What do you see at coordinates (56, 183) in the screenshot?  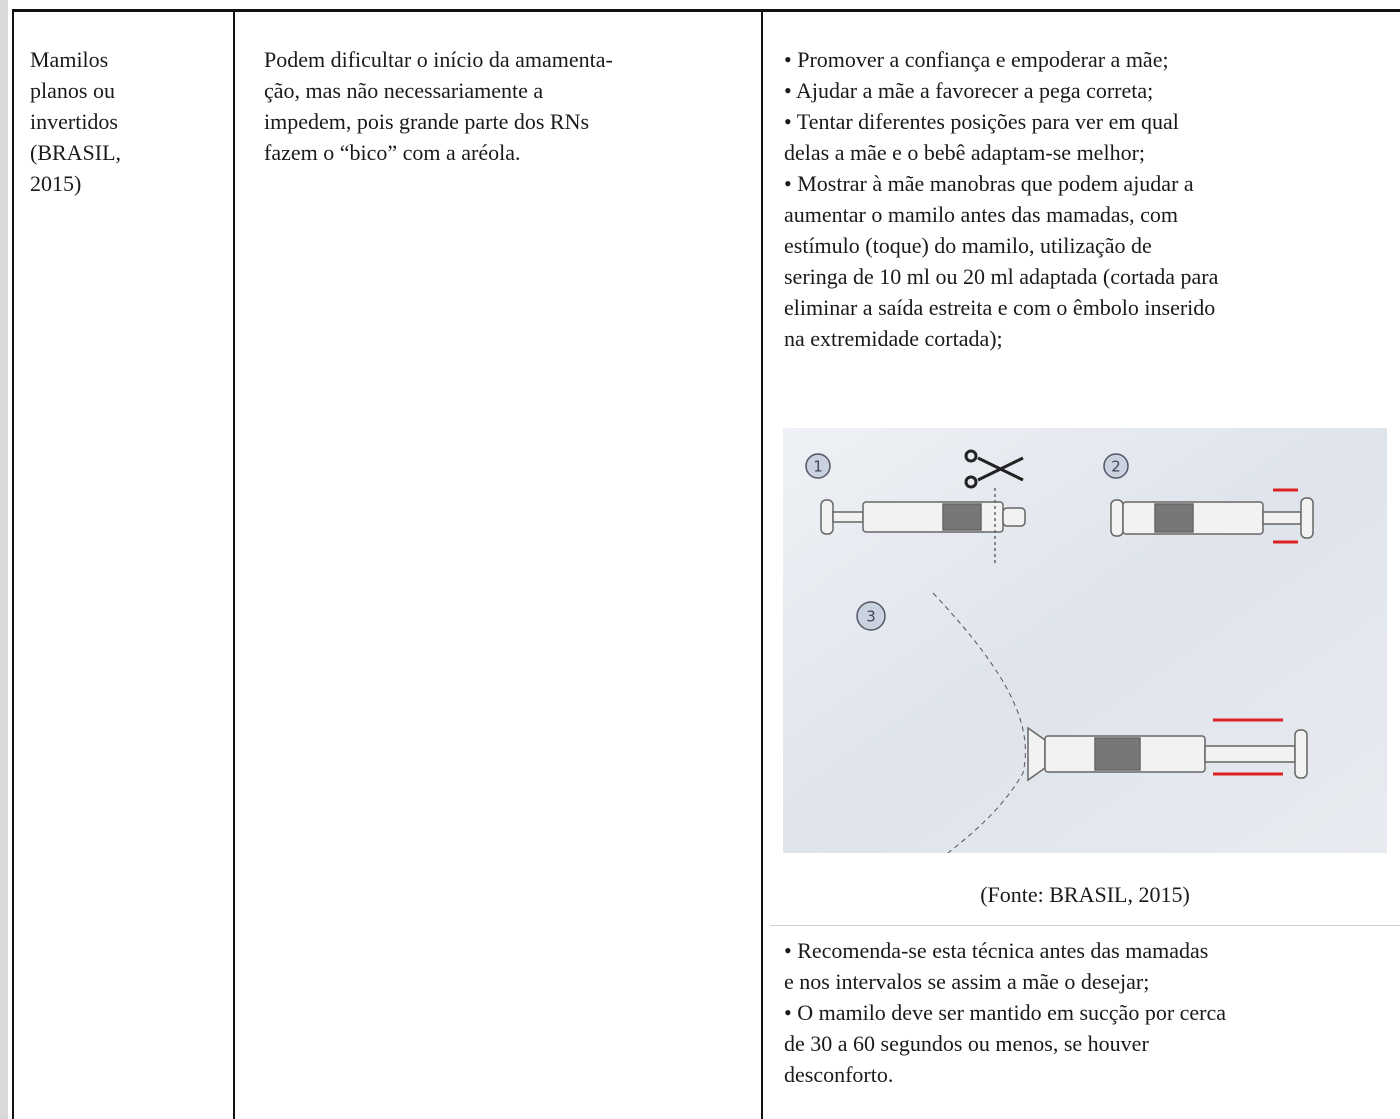 I see `text-line: 2015)` at bounding box center [56, 183].